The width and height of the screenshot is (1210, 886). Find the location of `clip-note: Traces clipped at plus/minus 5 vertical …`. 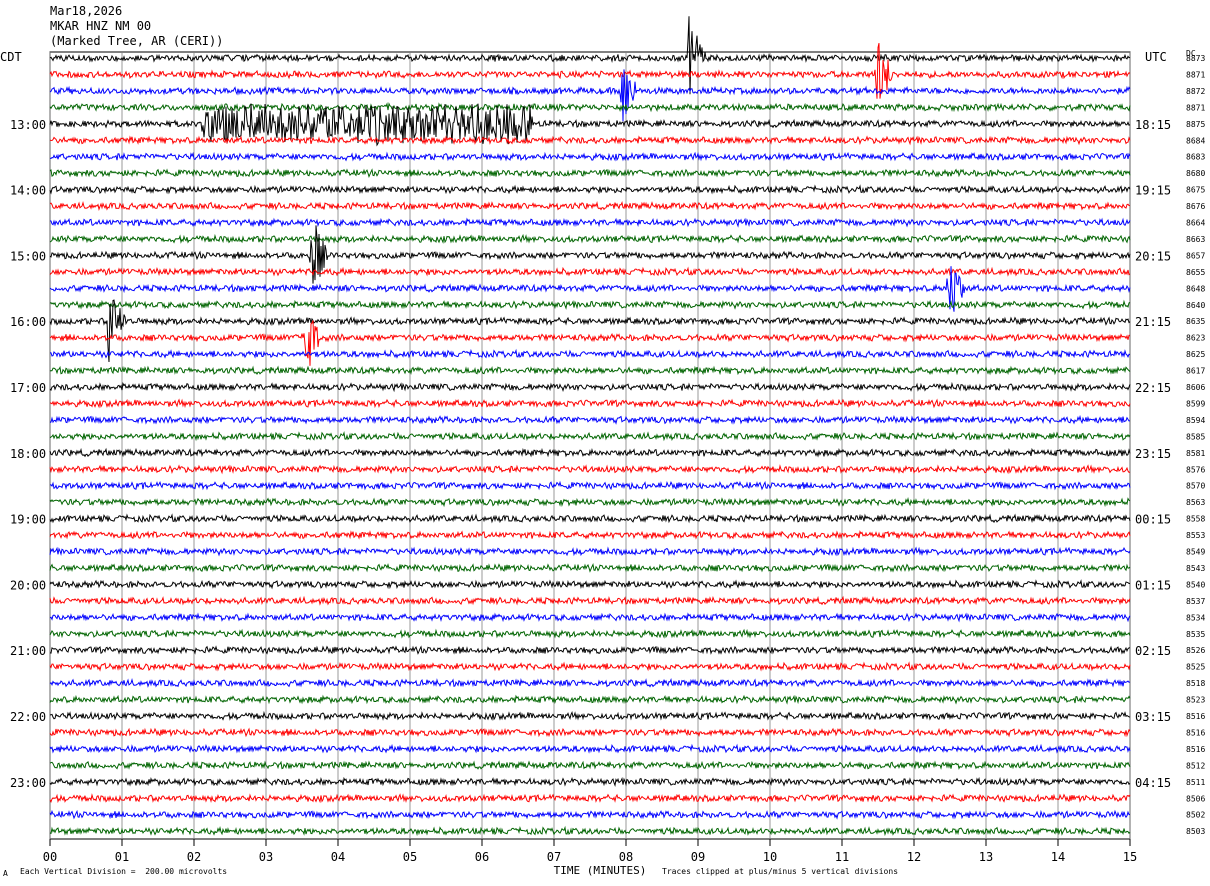

clip-note: Traces clipped at plus/minus 5 vertical … is located at coordinates (780, 871).